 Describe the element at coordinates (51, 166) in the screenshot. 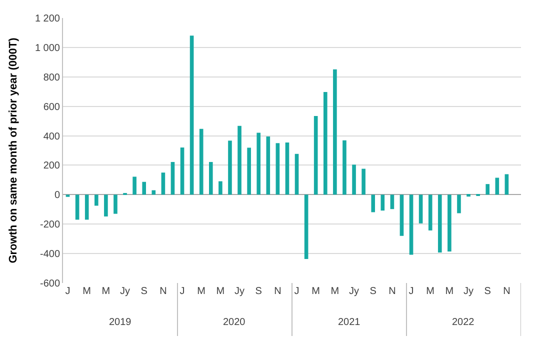

I see `y-tick-label: 200` at that location.